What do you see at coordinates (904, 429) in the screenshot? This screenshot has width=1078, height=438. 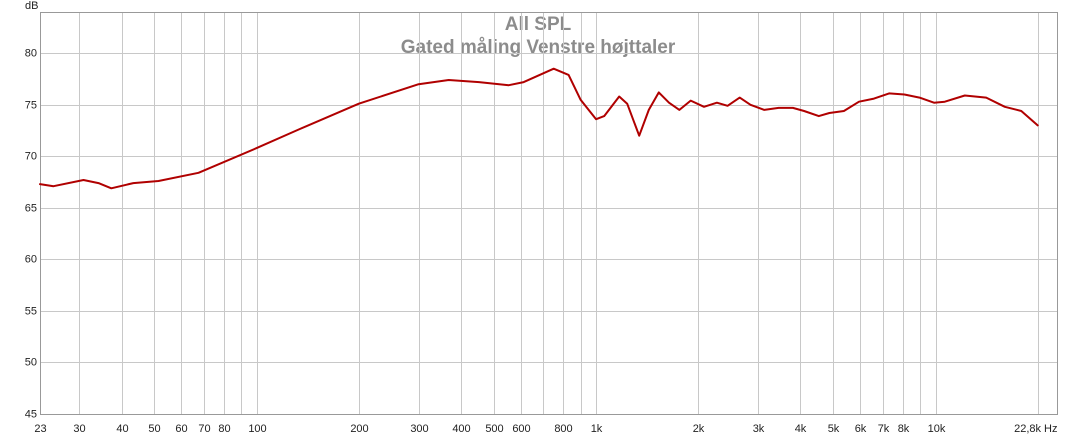 I see `x-tick-label: 8k` at bounding box center [904, 429].